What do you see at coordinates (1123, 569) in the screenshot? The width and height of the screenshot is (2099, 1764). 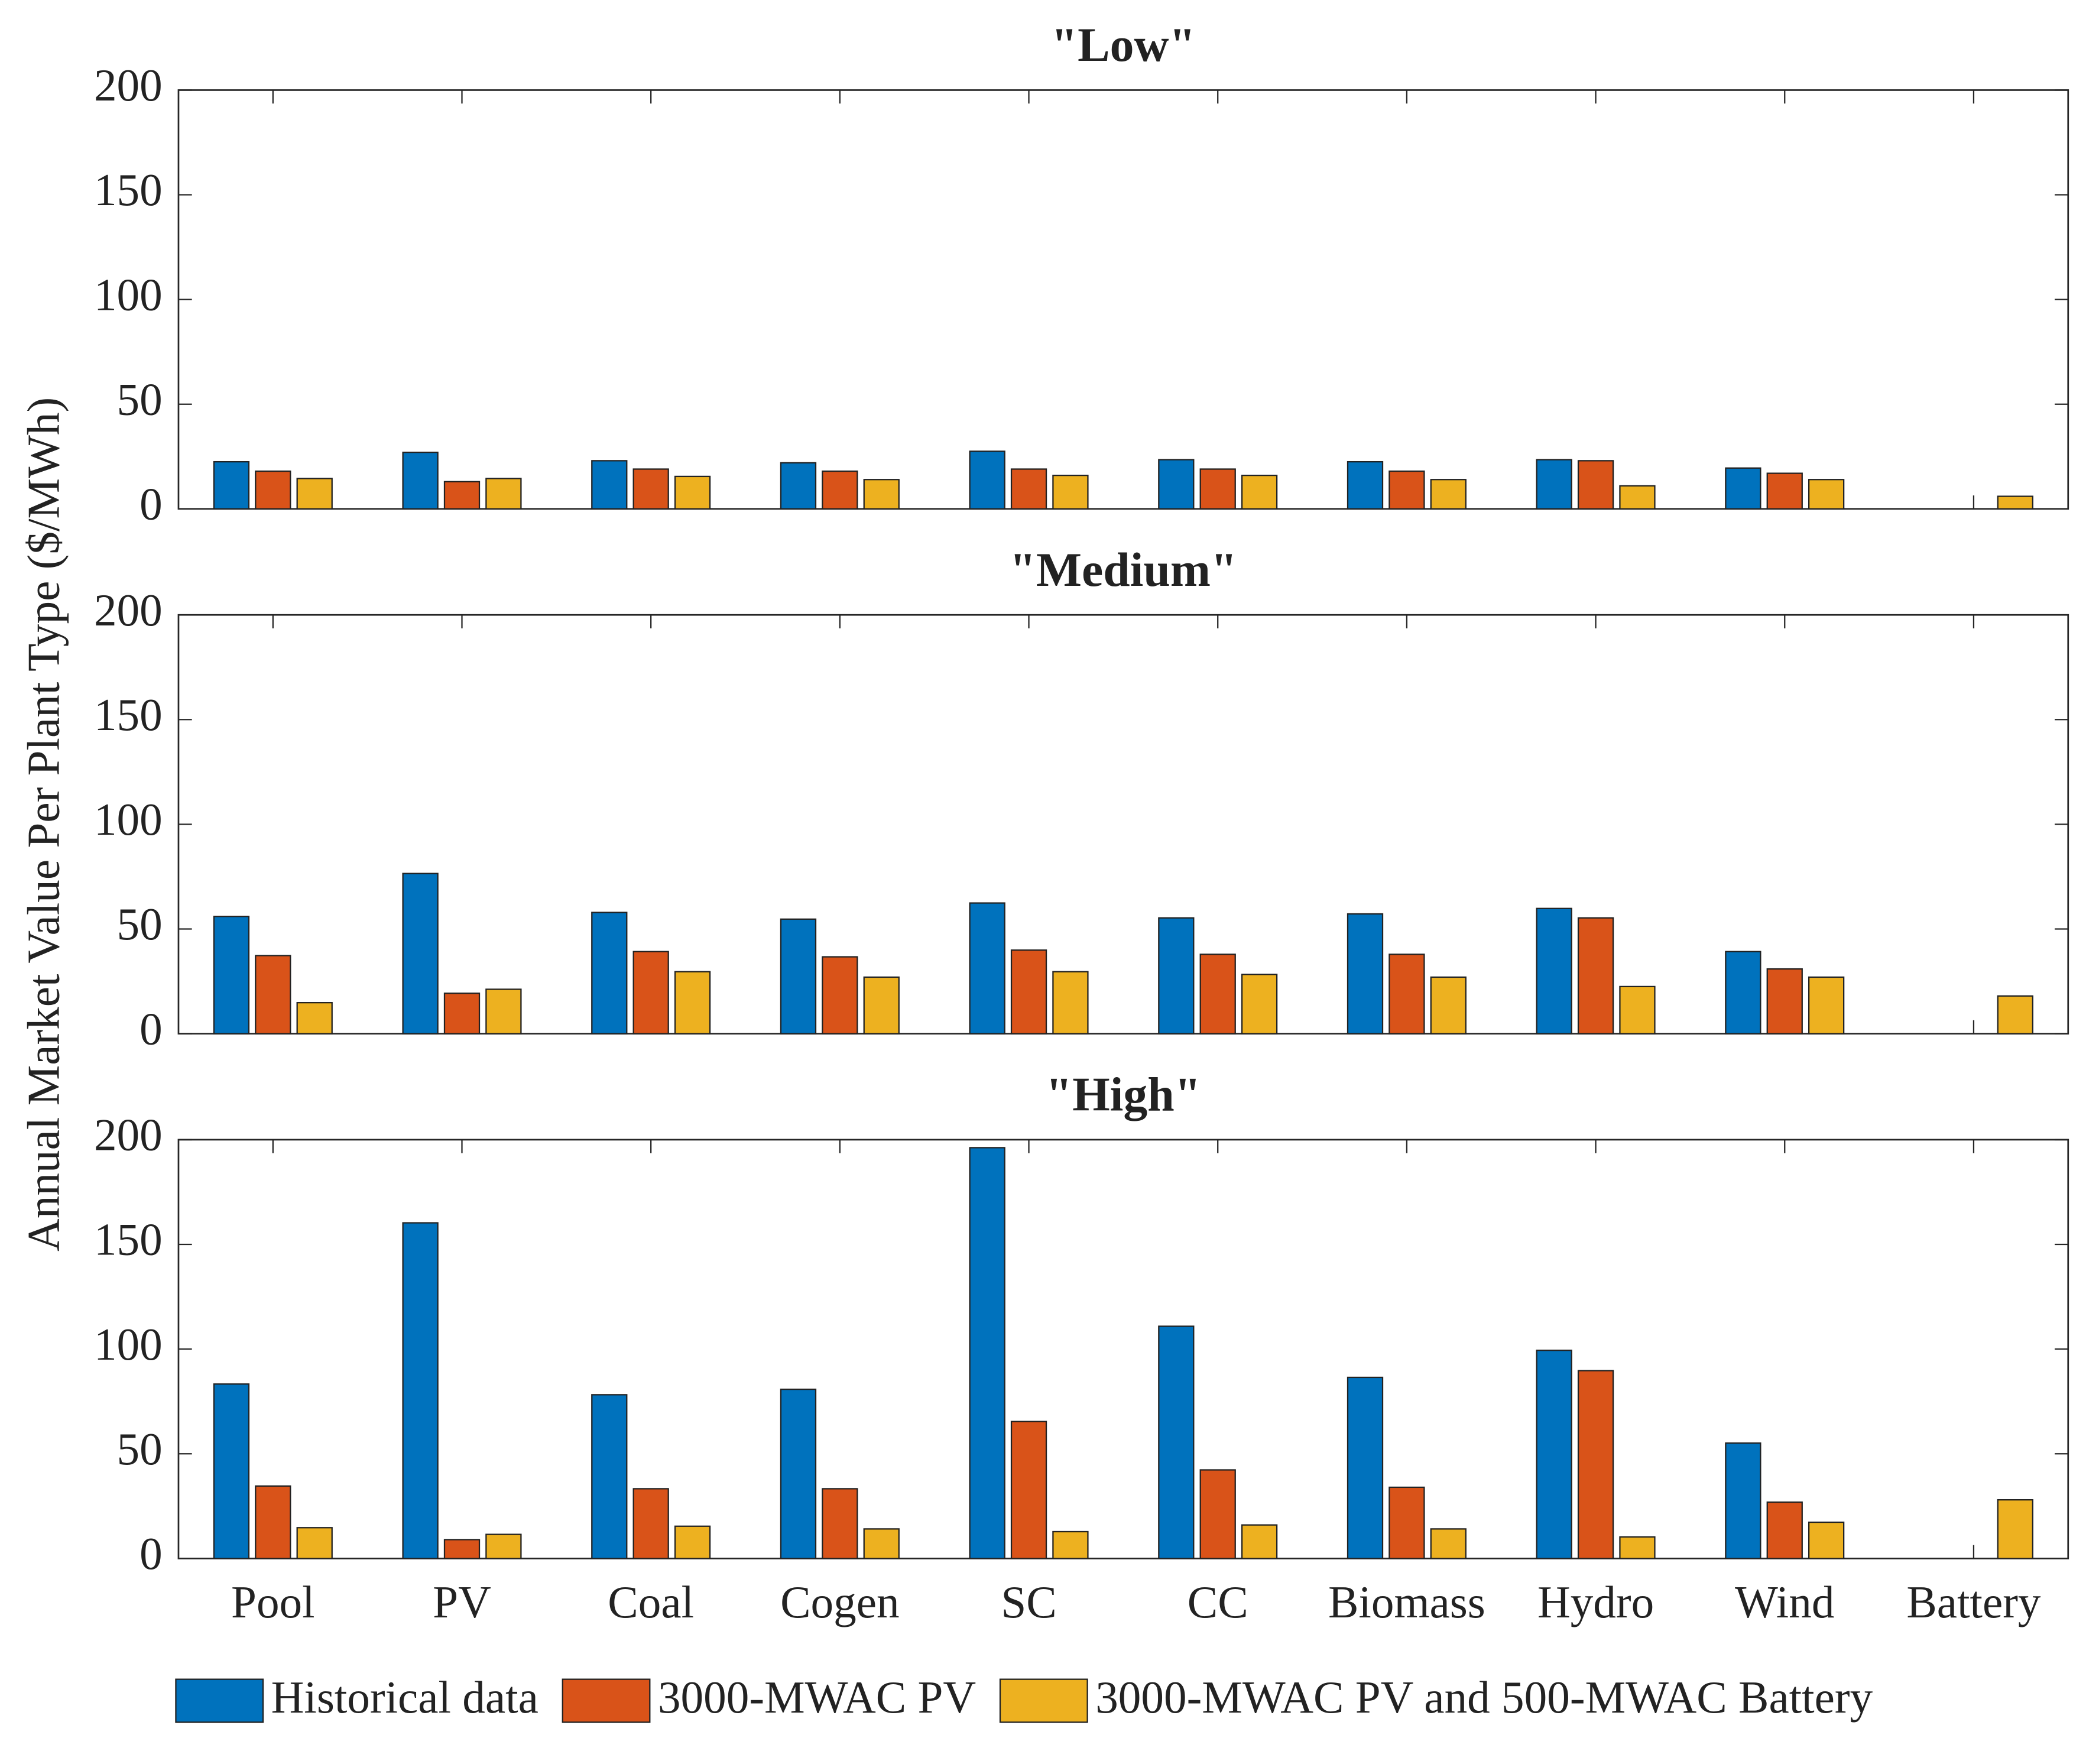 I see `chart-title: "Medium"` at bounding box center [1123, 569].